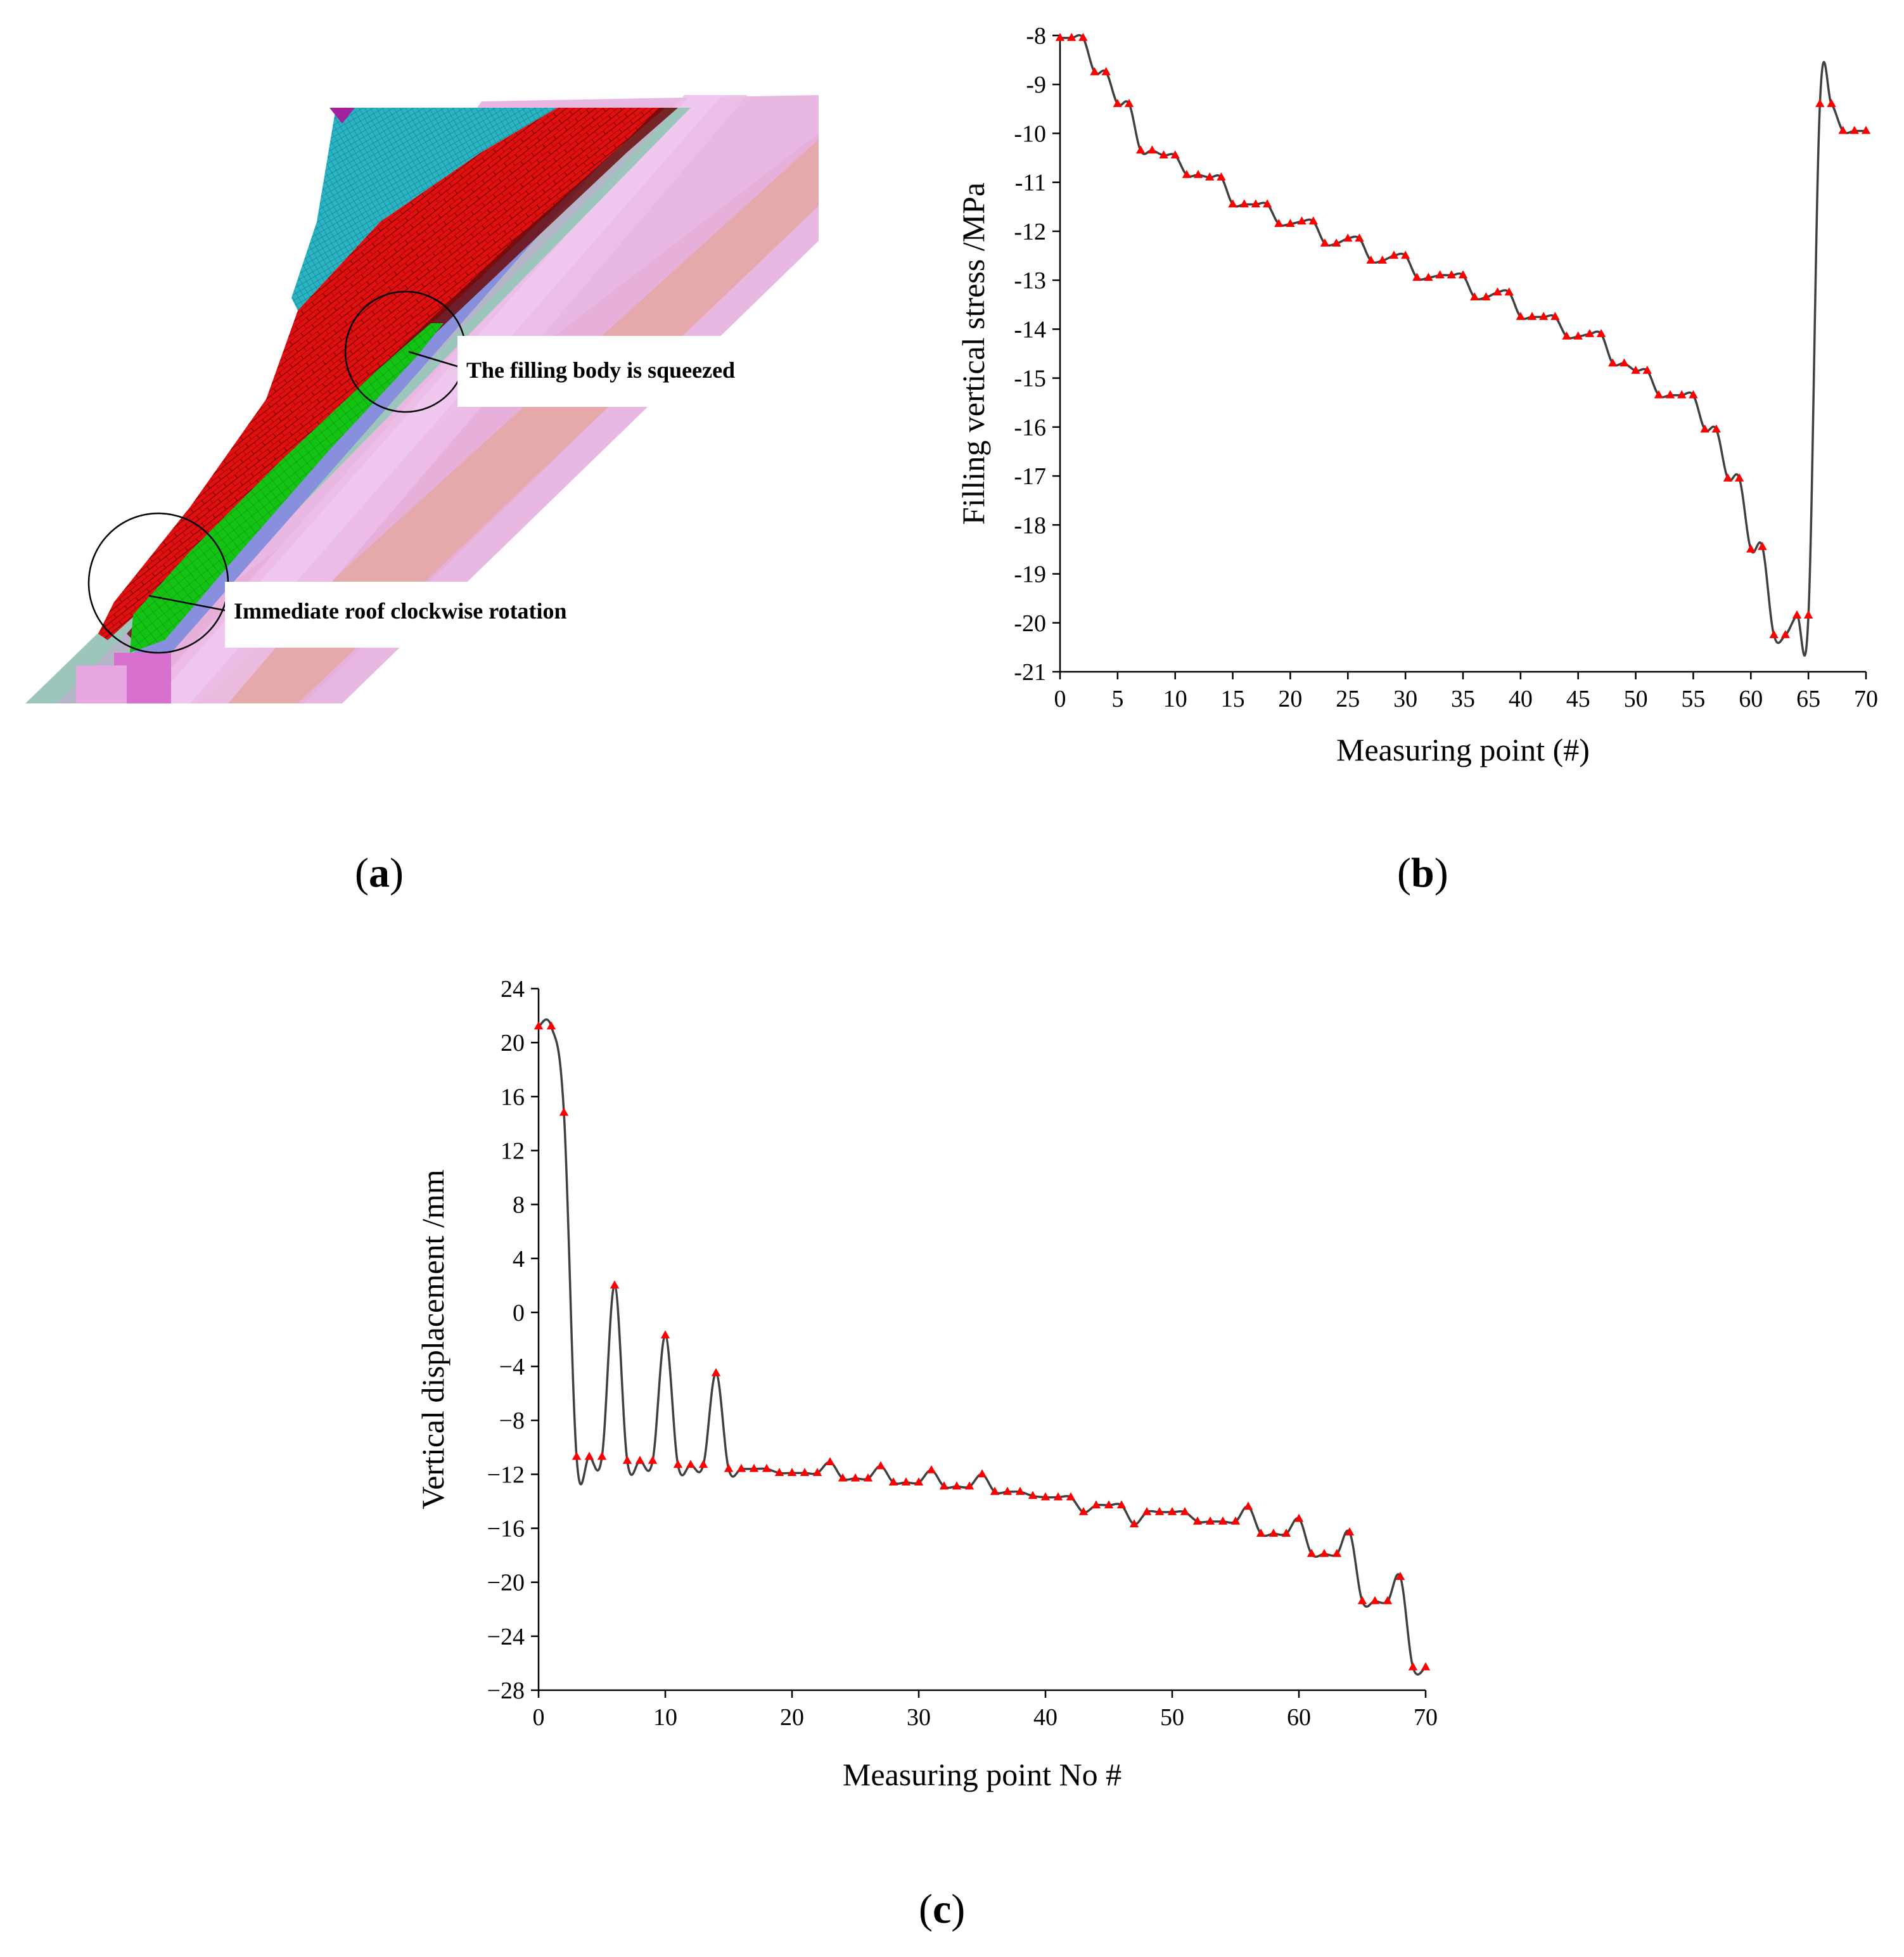  What do you see at coordinates (512, 1367) in the screenshot?
I see `y-tick-label: −4` at bounding box center [512, 1367].